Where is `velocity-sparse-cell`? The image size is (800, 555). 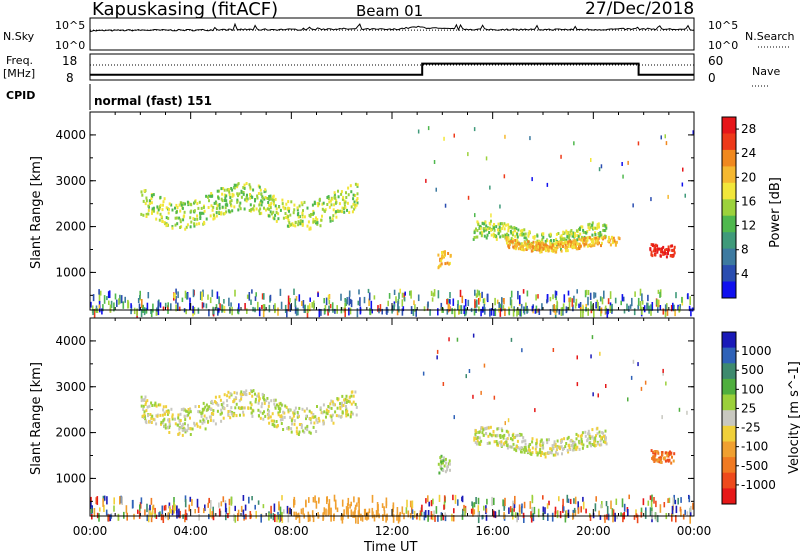 velocity-sparse-cell is located at coordinates (437, 351).